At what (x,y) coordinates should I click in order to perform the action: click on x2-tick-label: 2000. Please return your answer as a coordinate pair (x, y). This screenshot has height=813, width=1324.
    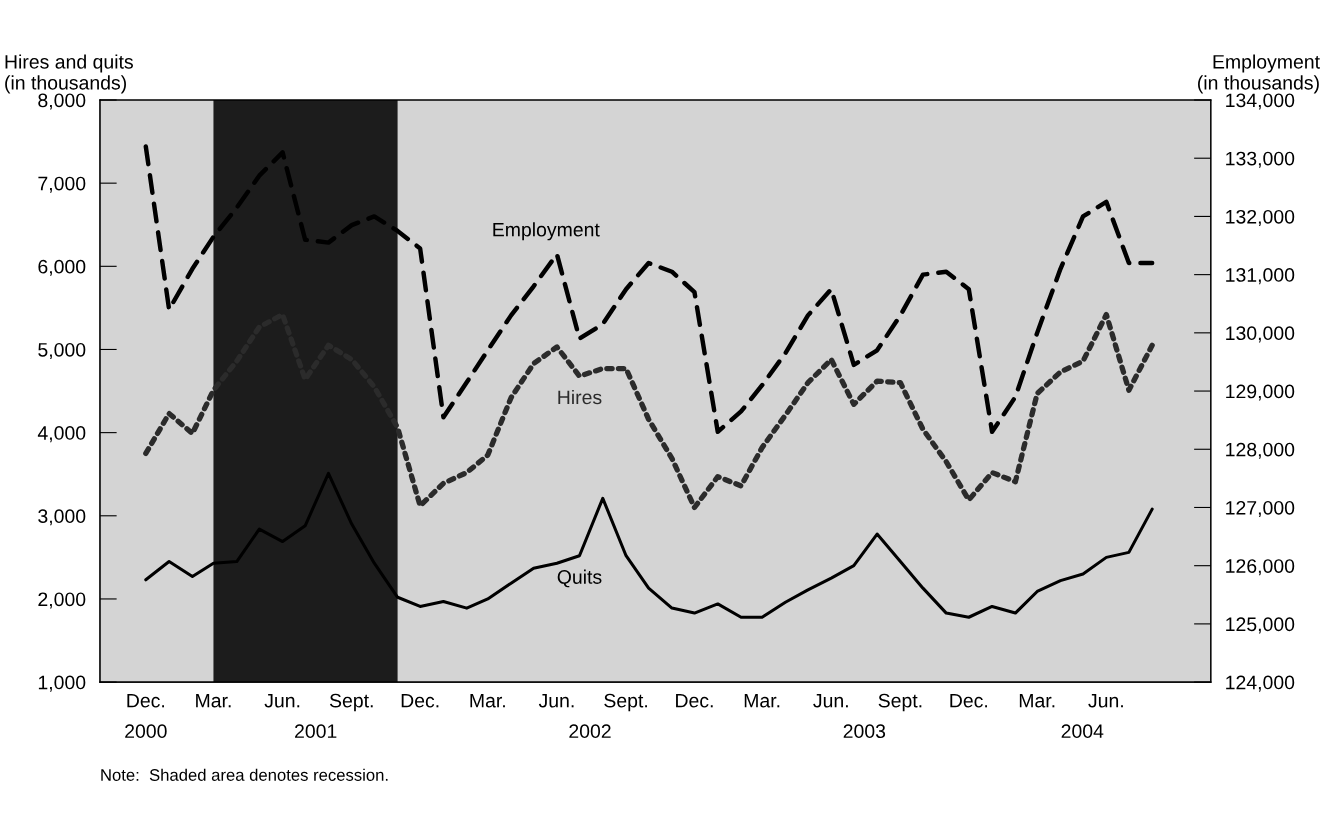
    Looking at the image, I should click on (146, 731).